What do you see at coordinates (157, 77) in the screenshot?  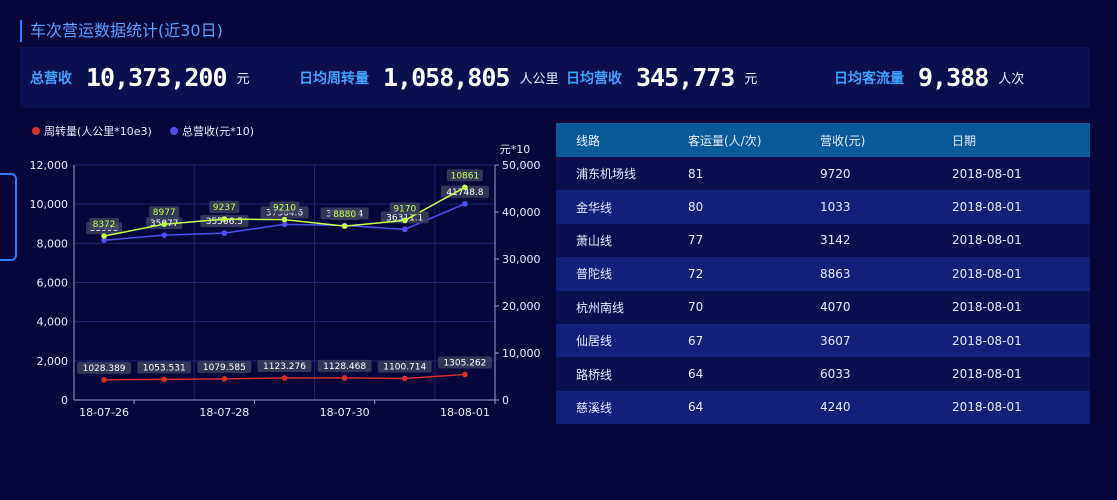 I see `kpi-value: 10,373,200` at bounding box center [157, 77].